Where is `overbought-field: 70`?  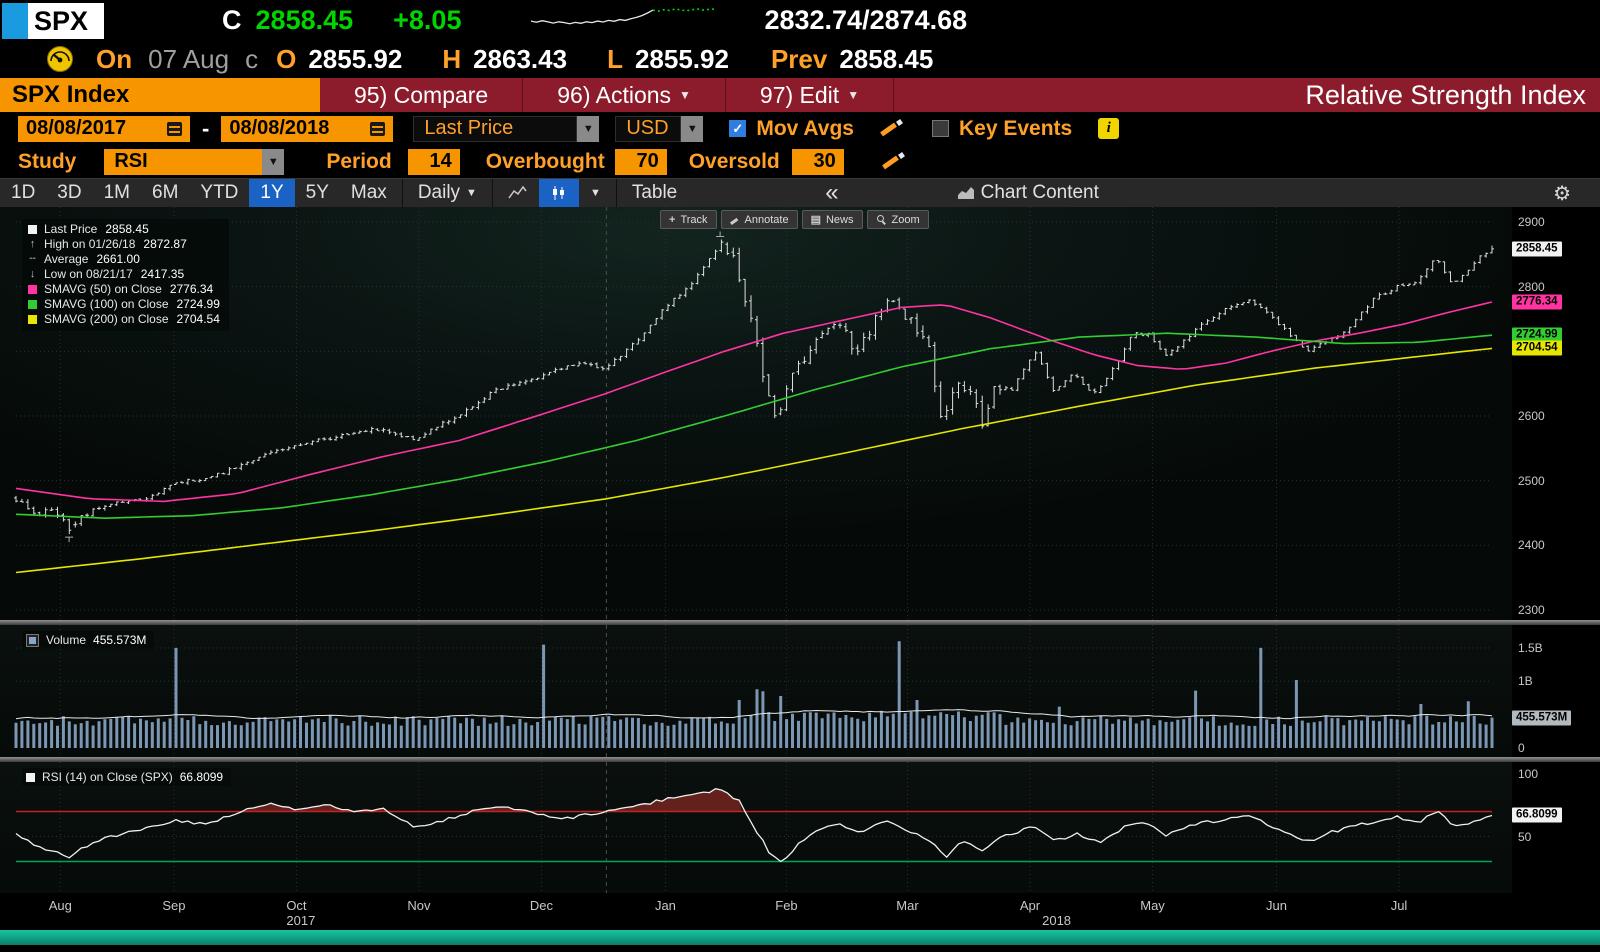 overbought-field: 70 is located at coordinates (640, 161).